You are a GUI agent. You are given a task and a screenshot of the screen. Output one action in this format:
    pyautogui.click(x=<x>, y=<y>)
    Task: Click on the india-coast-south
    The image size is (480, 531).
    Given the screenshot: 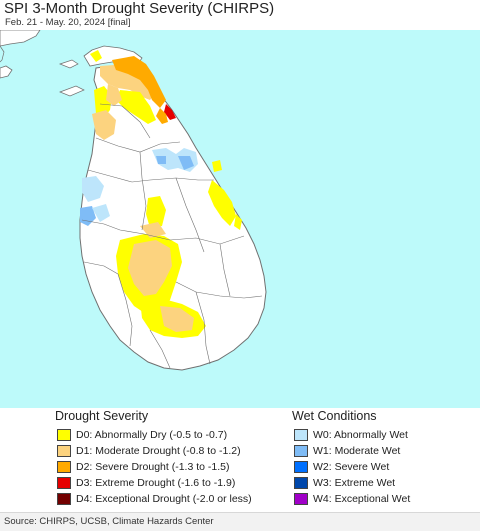 What is the action you would take?
    pyautogui.click(x=6, y=72)
    